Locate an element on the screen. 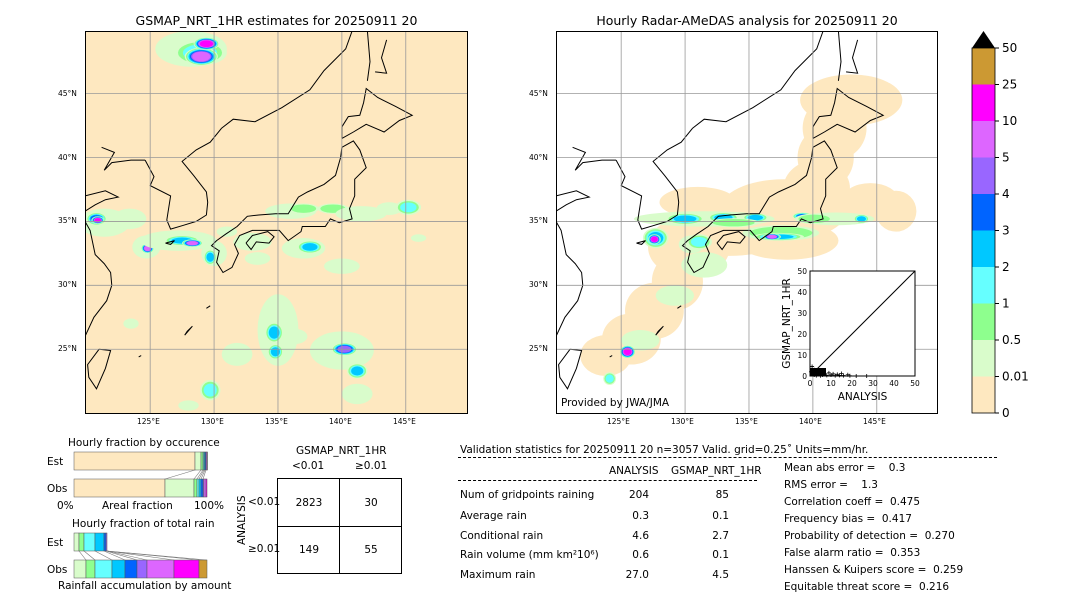  stats-row-label: Average rain is located at coordinates (493, 516).